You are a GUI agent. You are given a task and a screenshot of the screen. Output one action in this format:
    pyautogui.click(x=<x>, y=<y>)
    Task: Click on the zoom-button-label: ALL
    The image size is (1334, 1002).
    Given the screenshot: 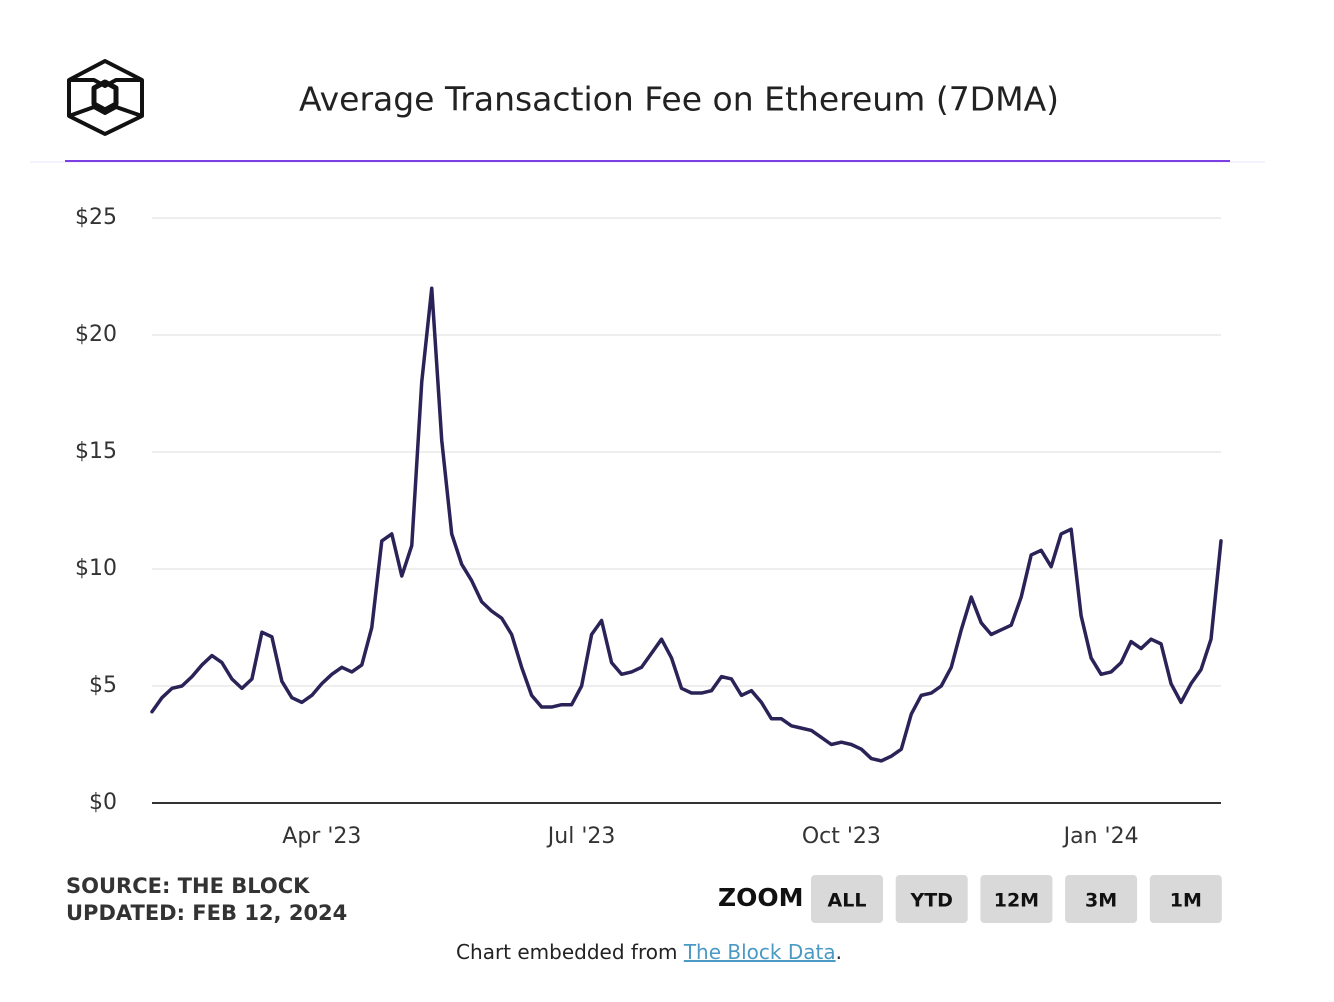 What is the action you would take?
    pyautogui.click(x=847, y=901)
    